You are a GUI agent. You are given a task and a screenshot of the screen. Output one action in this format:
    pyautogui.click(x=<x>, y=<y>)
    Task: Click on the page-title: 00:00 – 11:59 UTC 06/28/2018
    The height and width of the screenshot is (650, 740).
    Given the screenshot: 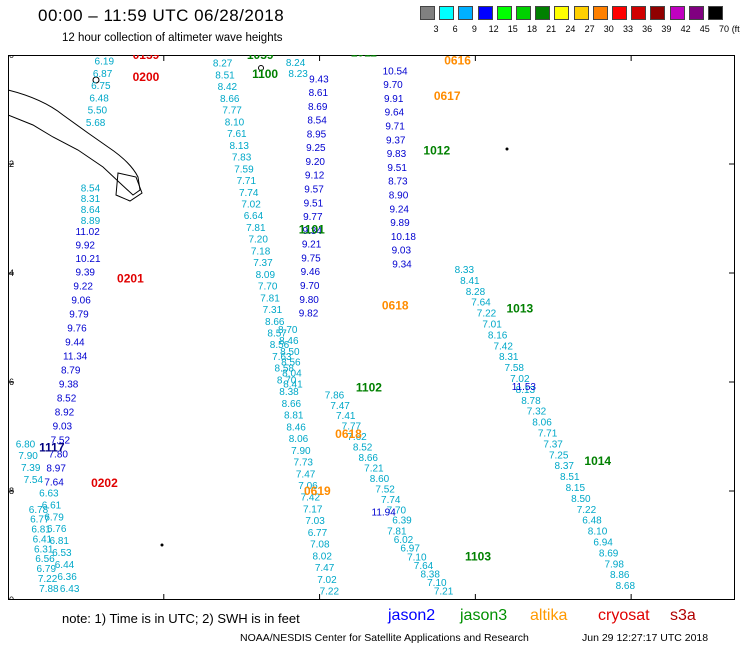 What is the action you would take?
    pyautogui.click(x=161, y=15)
    